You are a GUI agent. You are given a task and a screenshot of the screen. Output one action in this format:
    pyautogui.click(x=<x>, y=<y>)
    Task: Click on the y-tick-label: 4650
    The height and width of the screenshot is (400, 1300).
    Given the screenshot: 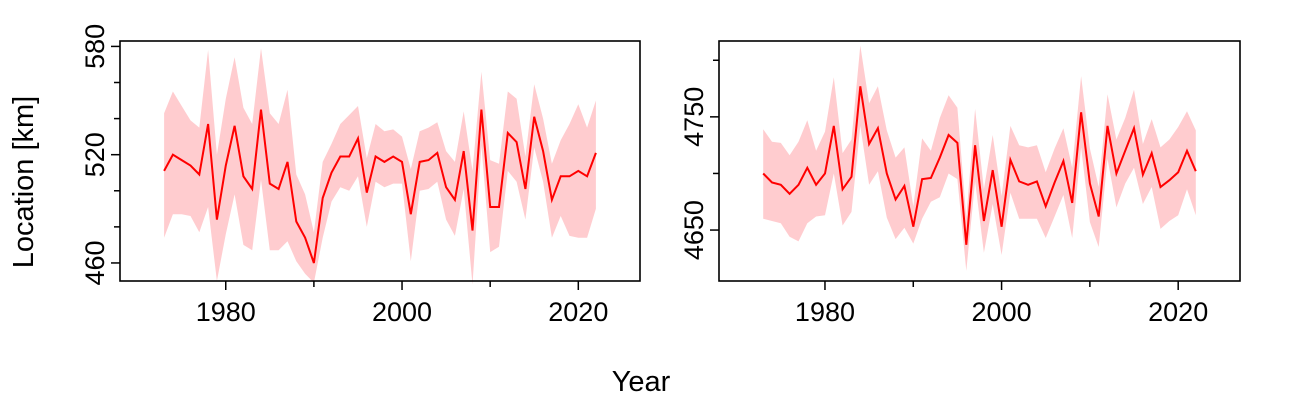 What is the action you would take?
    pyautogui.click(x=694, y=230)
    